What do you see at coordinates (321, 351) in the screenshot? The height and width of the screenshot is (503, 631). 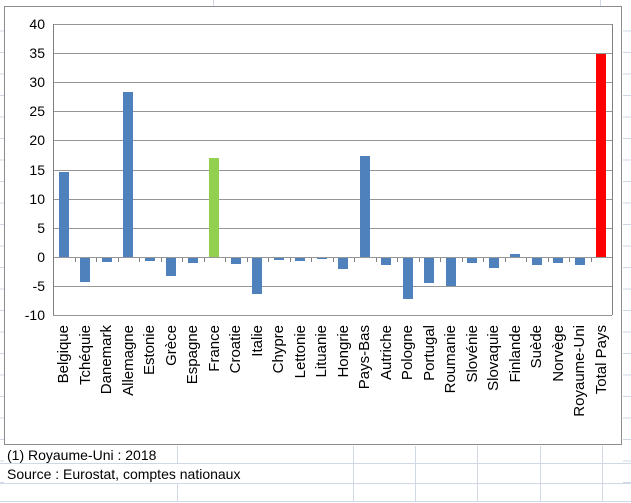 I see `x-axis-label-Lituanie: Lituanie` at bounding box center [321, 351].